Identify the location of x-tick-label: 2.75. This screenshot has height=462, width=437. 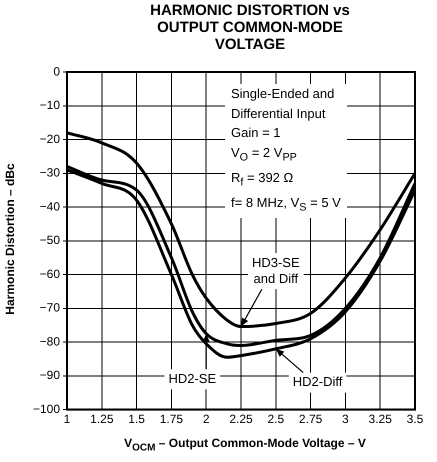
(310, 419).